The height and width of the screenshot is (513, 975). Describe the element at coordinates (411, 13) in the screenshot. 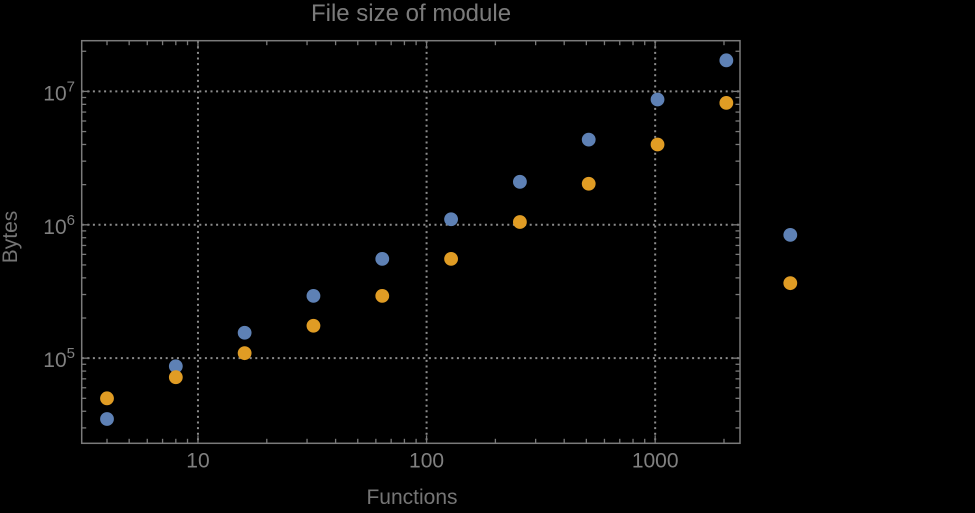

I see `chart-title: File size of module` at that location.